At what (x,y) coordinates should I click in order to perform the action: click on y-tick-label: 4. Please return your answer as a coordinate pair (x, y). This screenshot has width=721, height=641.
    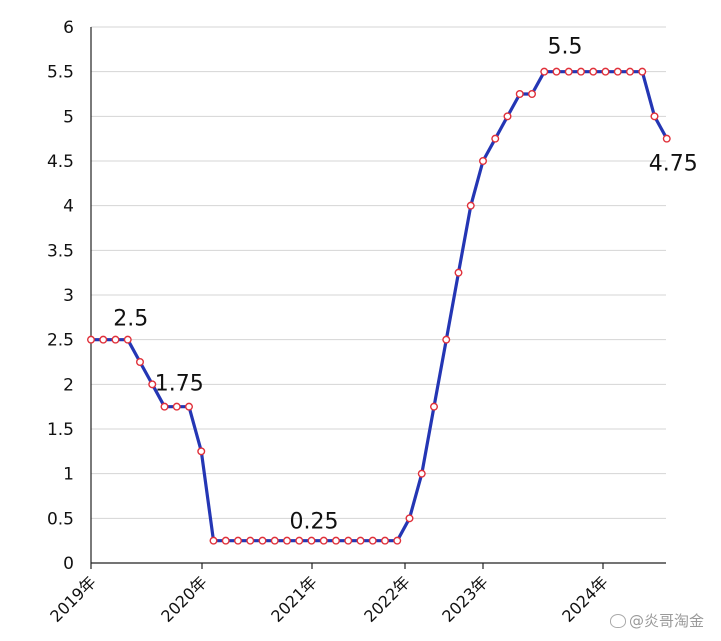
    Looking at the image, I should click on (68, 207).